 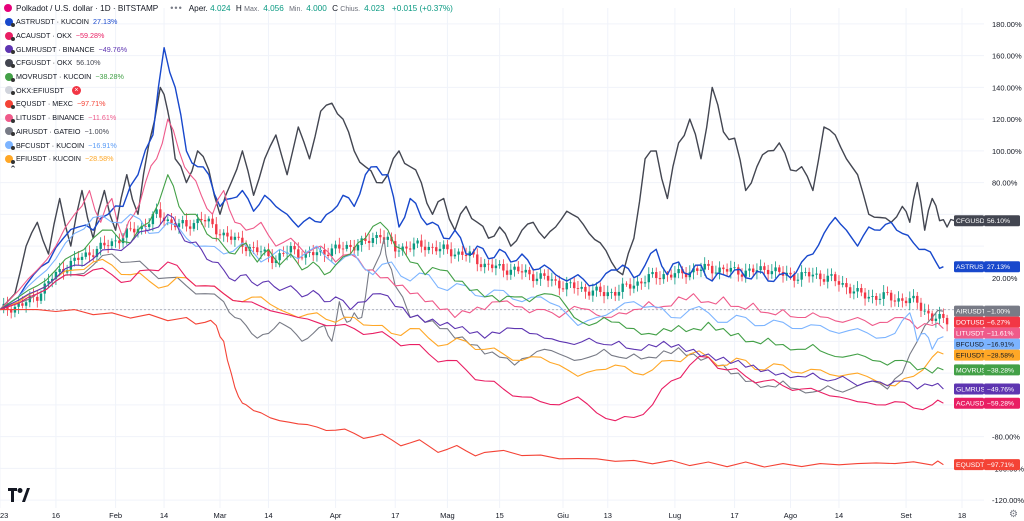 I want to click on legend-item: MOVRUSDT · KUCOIN −38.28%, so click(x=66, y=77).